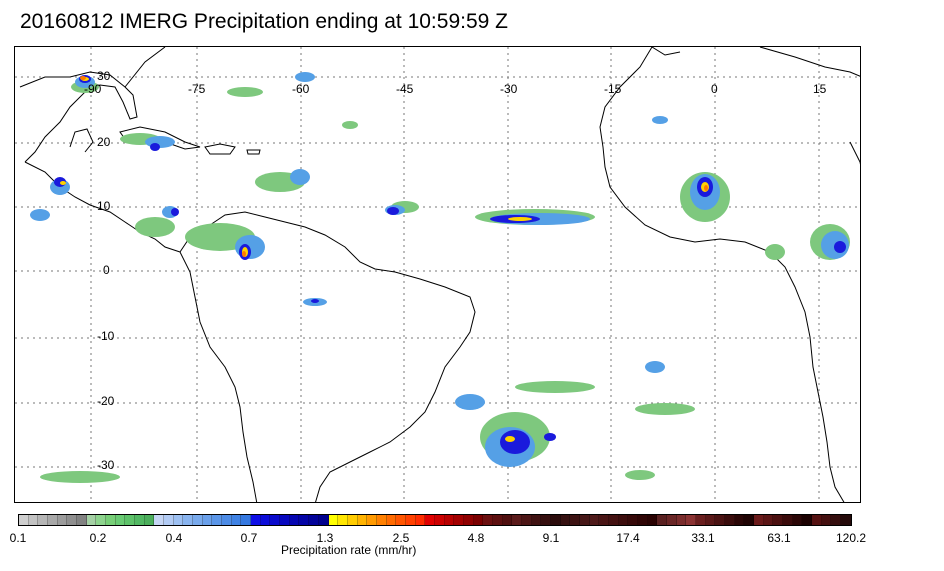 The height and width of the screenshot is (571, 944). What do you see at coordinates (349, 550) in the screenshot?
I see `colorbar-title: Precipitation rate (mm/hr)` at bounding box center [349, 550].